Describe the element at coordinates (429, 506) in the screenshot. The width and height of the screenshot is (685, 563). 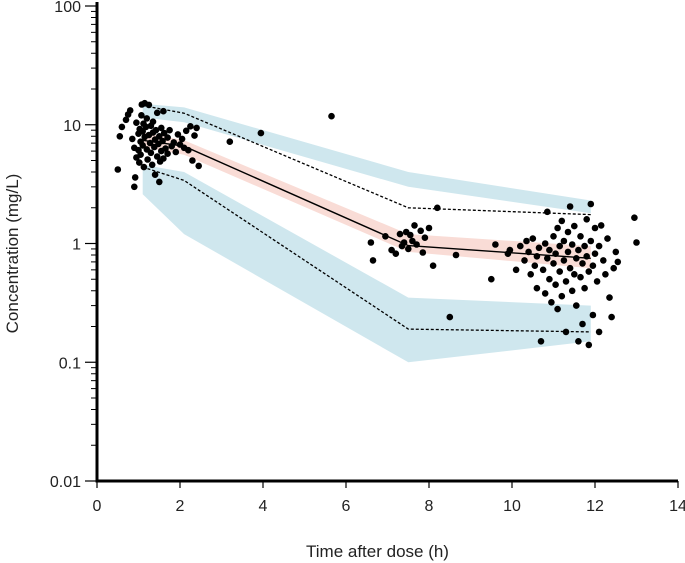
I see `x-tick-label: 8` at that location.